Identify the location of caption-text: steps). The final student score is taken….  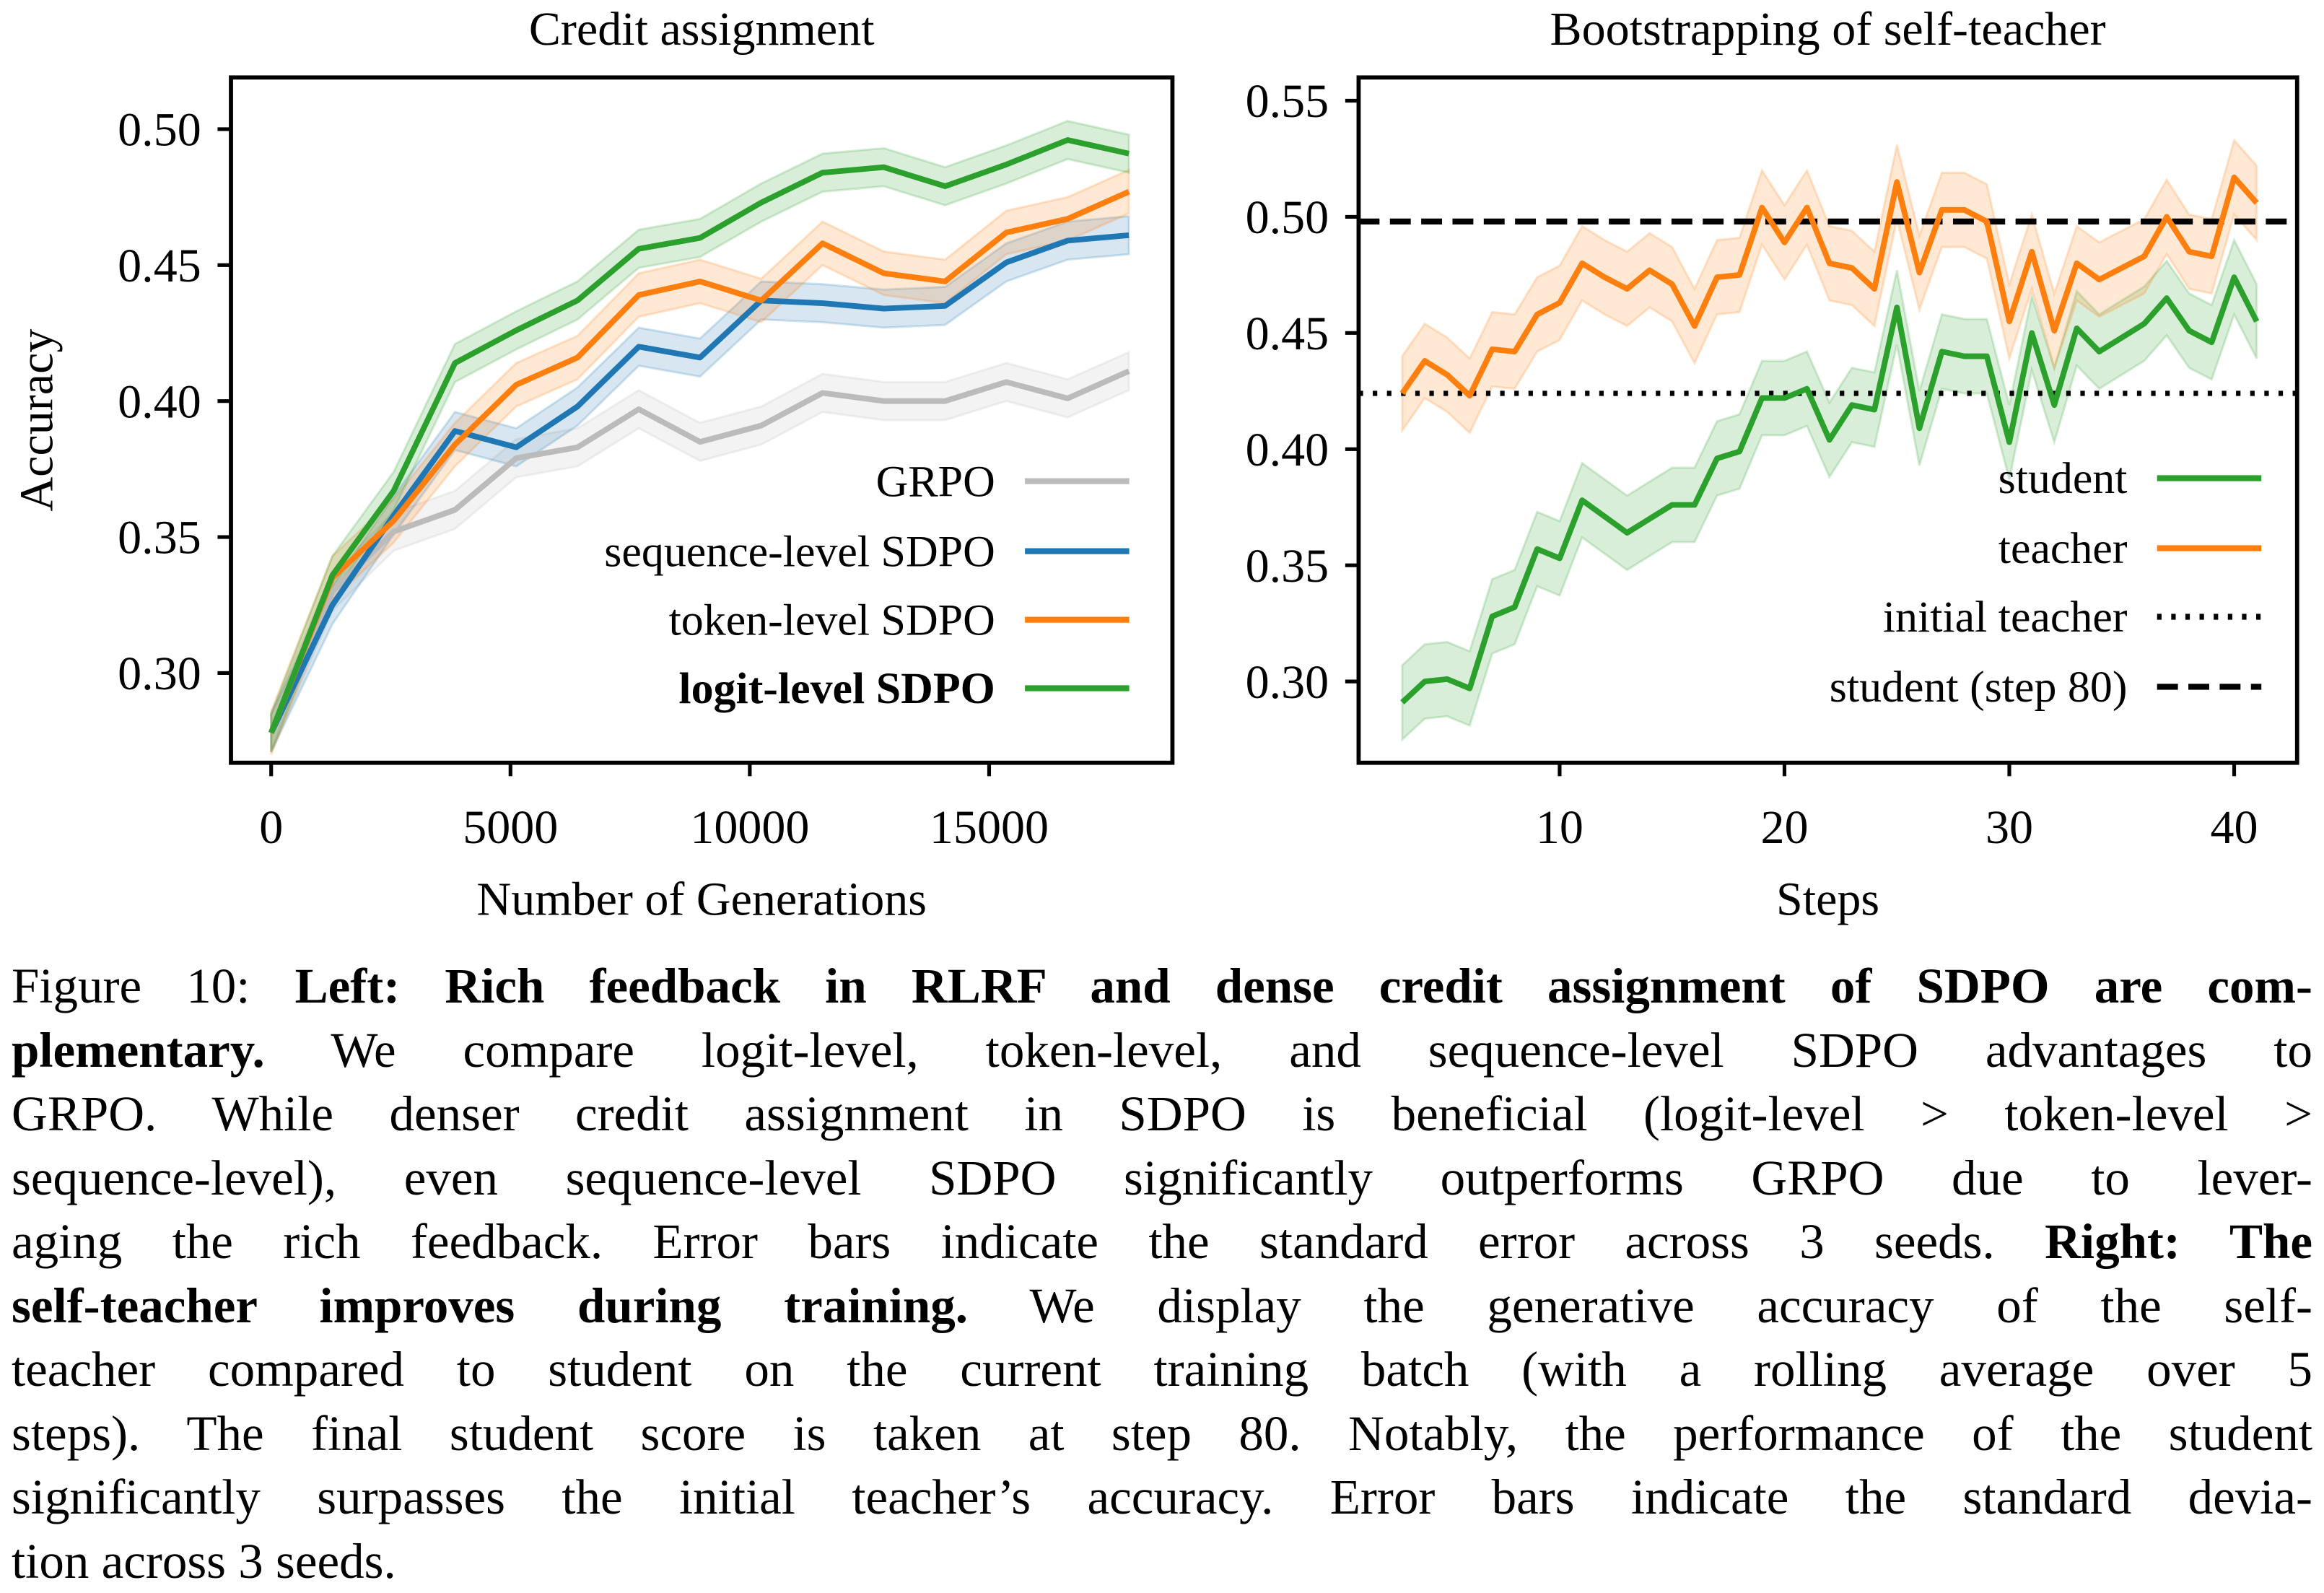
(1162, 1433).